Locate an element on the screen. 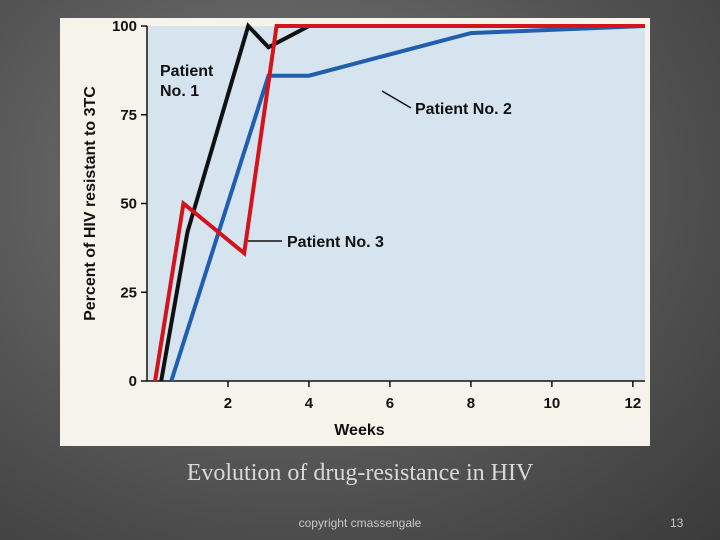 This screenshot has width=720, height=540. x-tick-label: 8 is located at coordinates (471, 403).